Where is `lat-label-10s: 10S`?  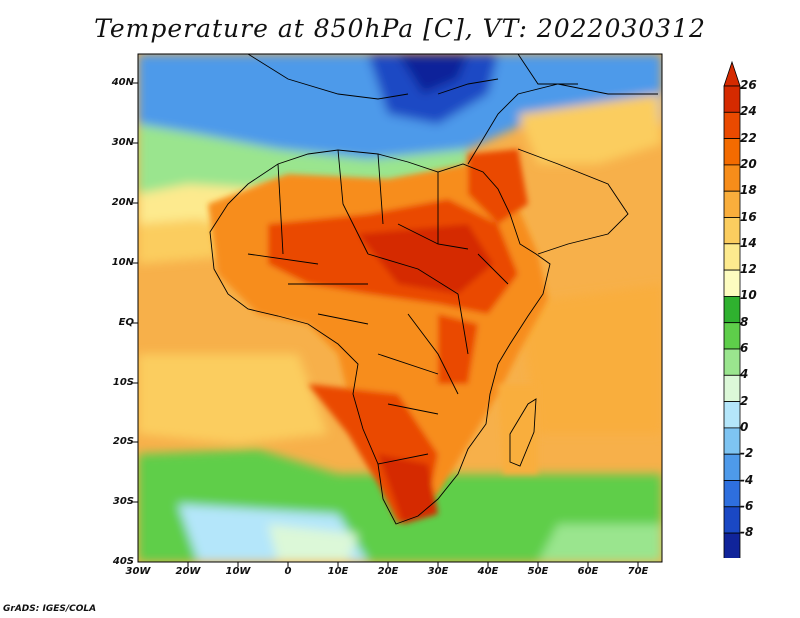 lat-label-10s: 10S is located at coordinates (123, 382).